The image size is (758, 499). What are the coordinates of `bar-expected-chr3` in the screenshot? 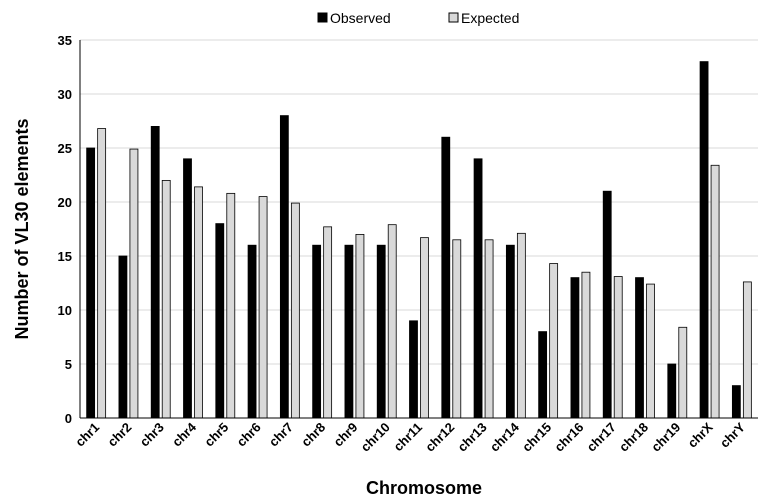 It's located at (166, 299).